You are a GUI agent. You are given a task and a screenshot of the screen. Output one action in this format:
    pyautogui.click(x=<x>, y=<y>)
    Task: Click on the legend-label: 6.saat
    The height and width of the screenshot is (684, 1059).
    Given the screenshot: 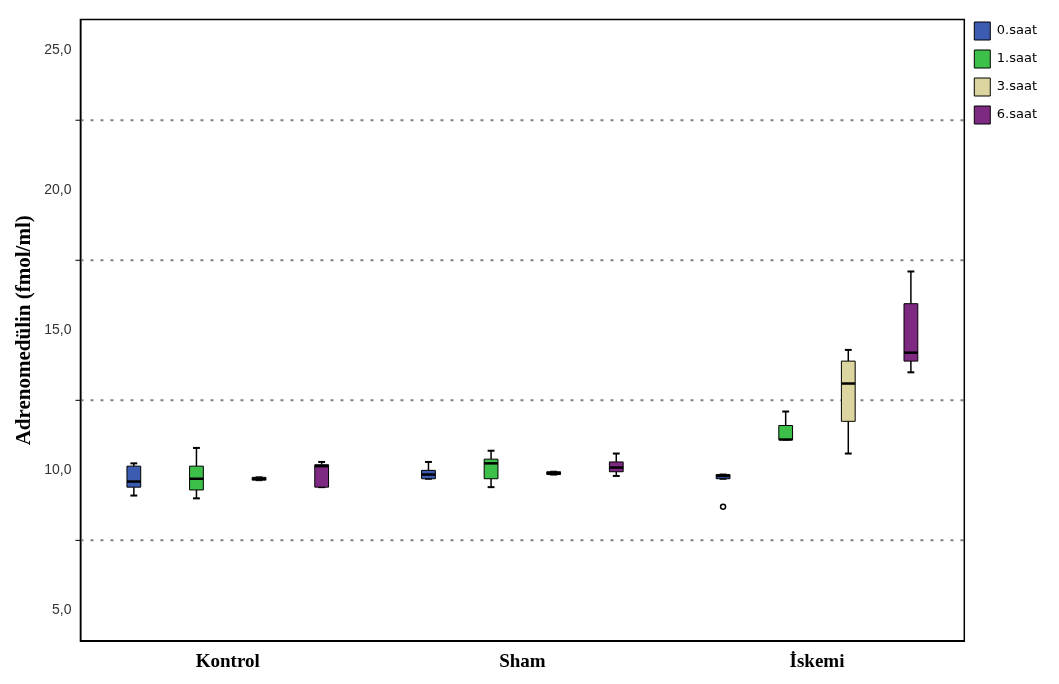 What is the action you would take?
    pyautogui.click(x=1017, y=114)
    